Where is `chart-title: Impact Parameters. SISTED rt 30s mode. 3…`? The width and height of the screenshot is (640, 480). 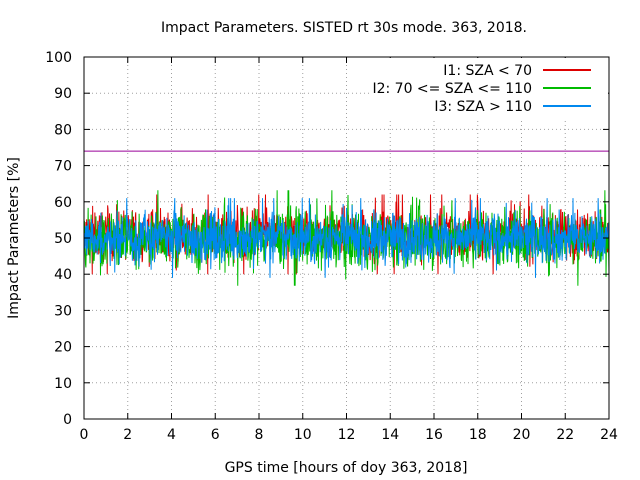
chart-title: Impact Parameters. SISTED rt 30s mode. 3… is located at coordinates (344, 28).